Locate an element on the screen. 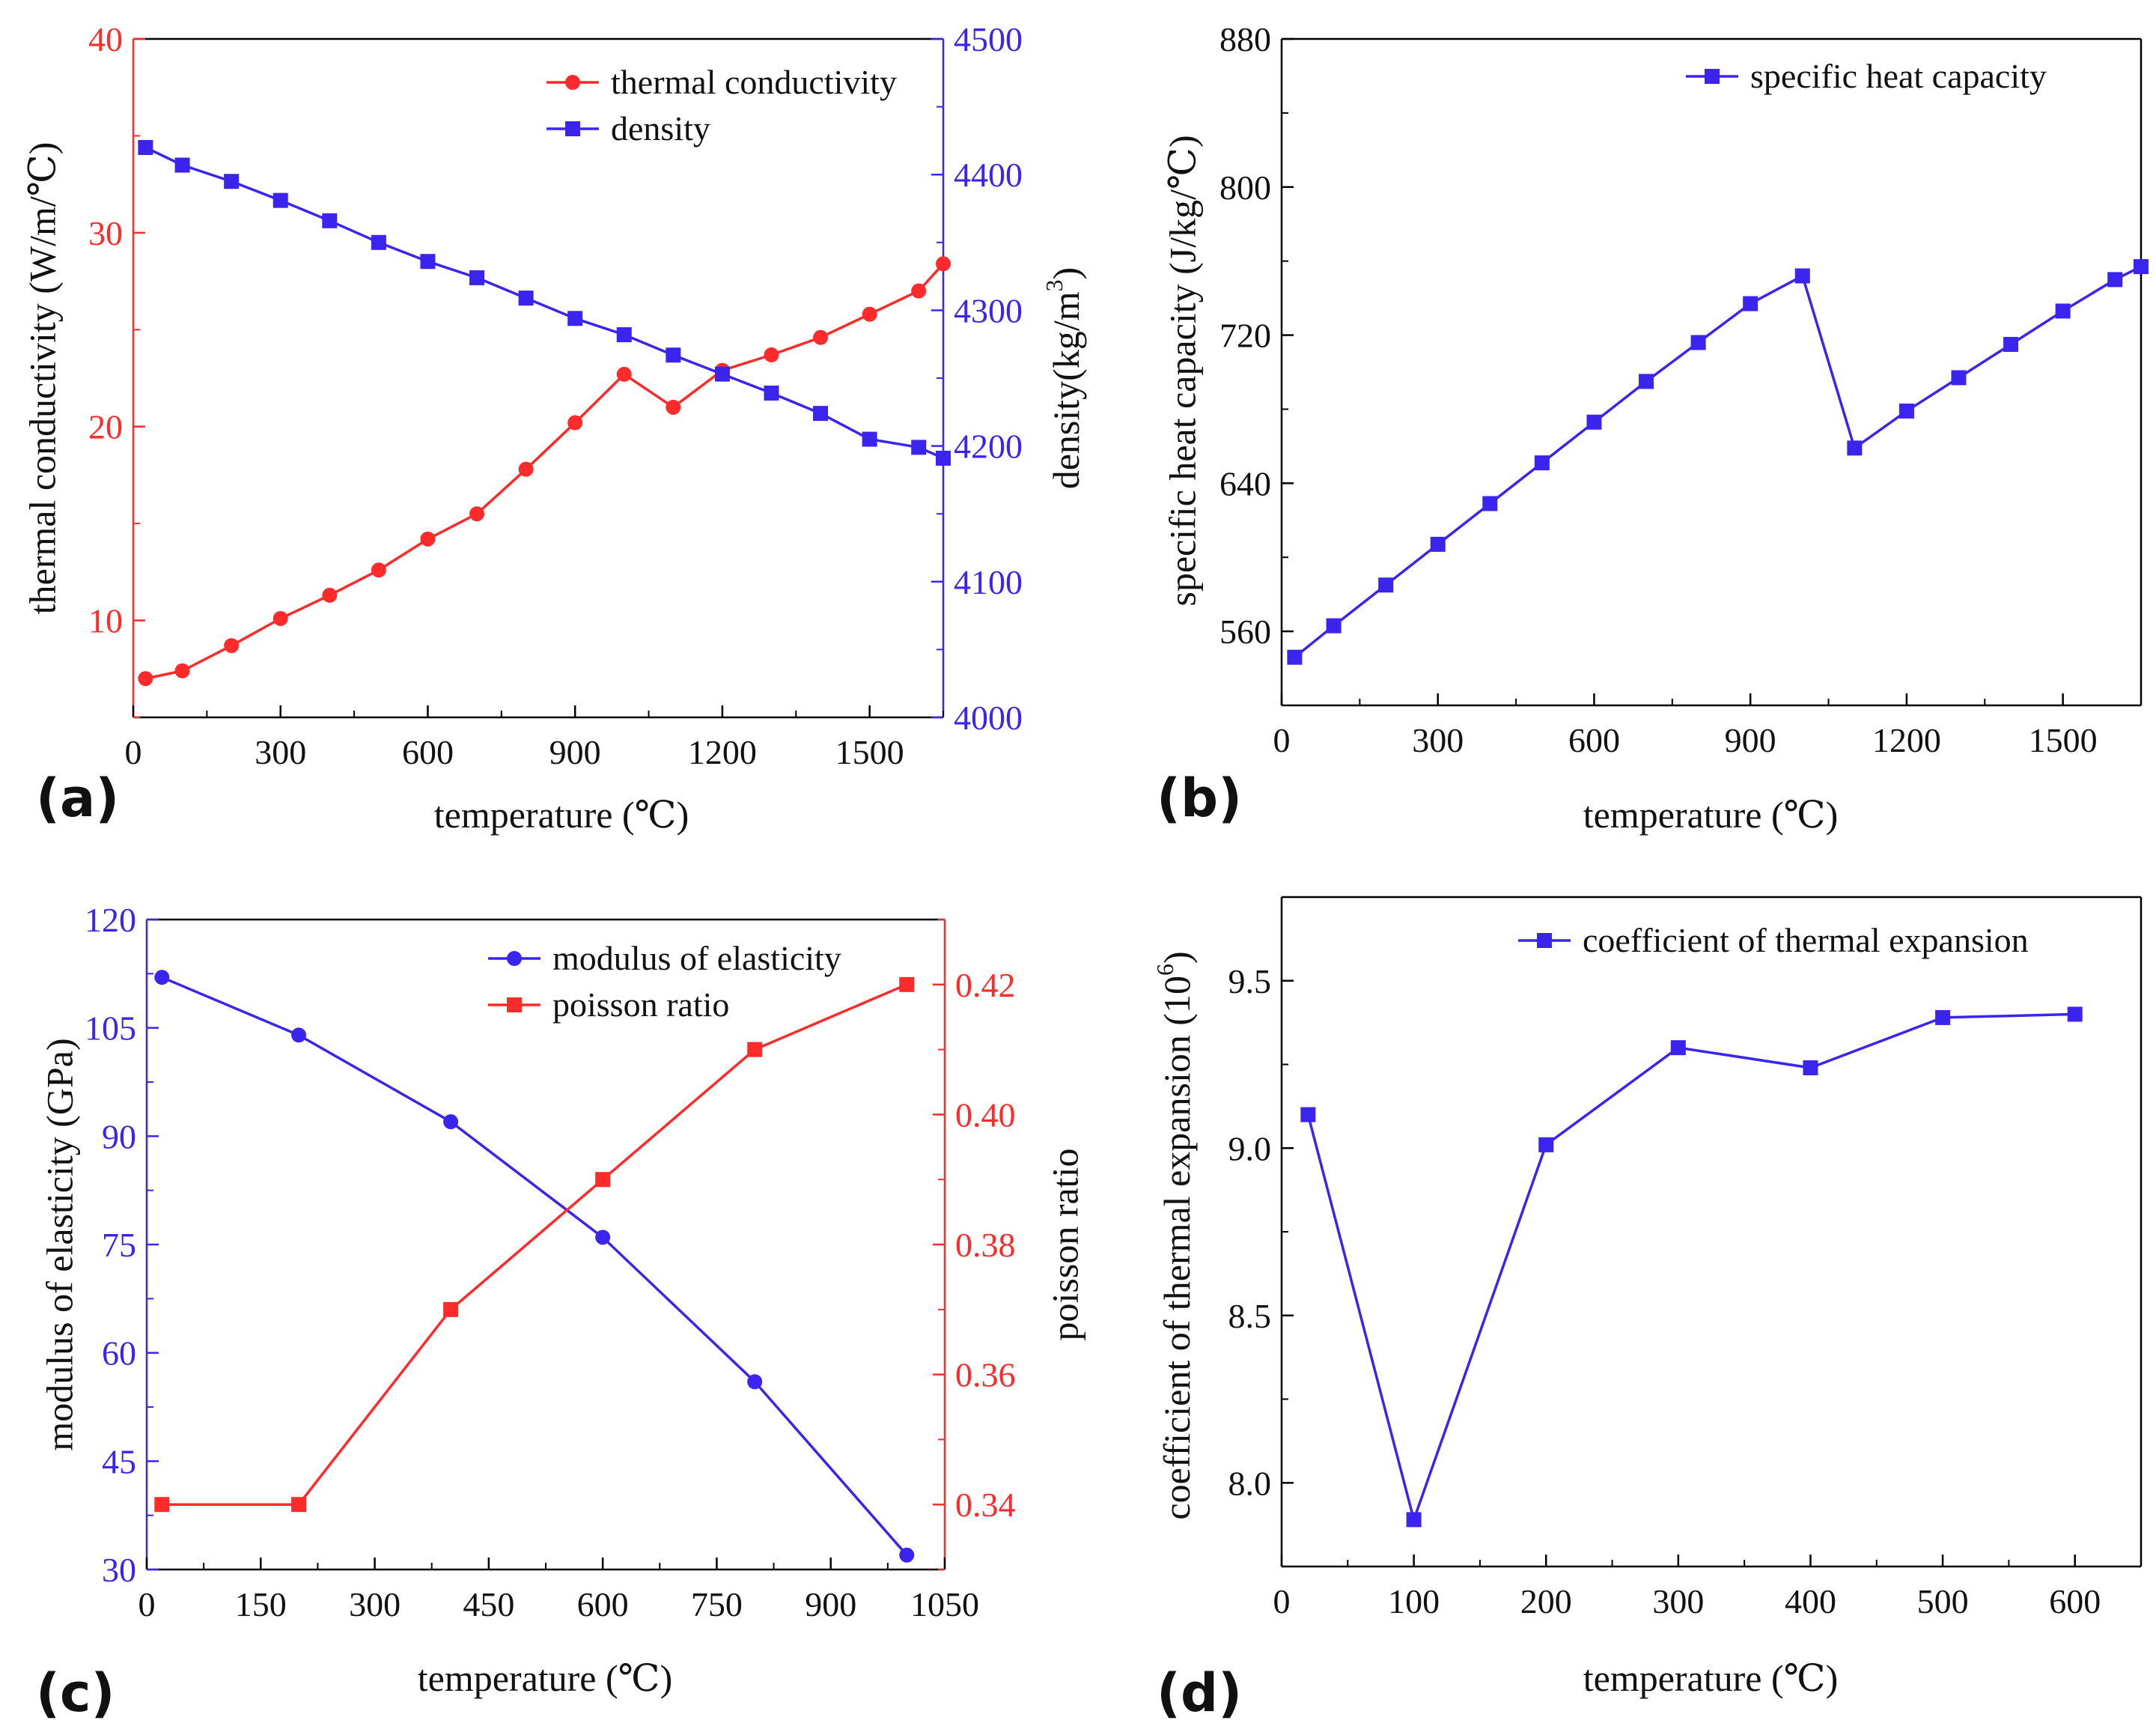 This screenshot has height=1732, width=2156. series-line-modulus-of-elasticity is located at coordinates (534, 1266).